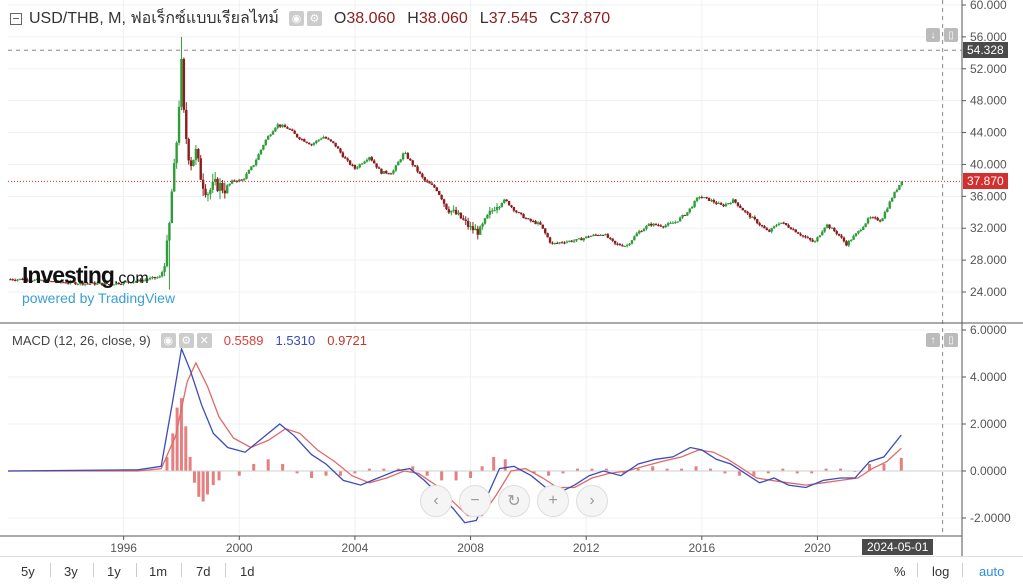 The width and height of the screenshot is (1023, 586). Describe the element at coordinates (900, 571) in the screenshot. I see `percent-scale-button: %` at that location.